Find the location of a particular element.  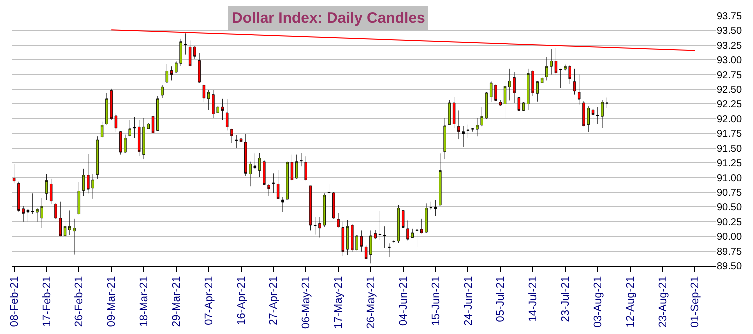

x-tick-label: 24-Jun-21 is located at coordinates (468, 301).